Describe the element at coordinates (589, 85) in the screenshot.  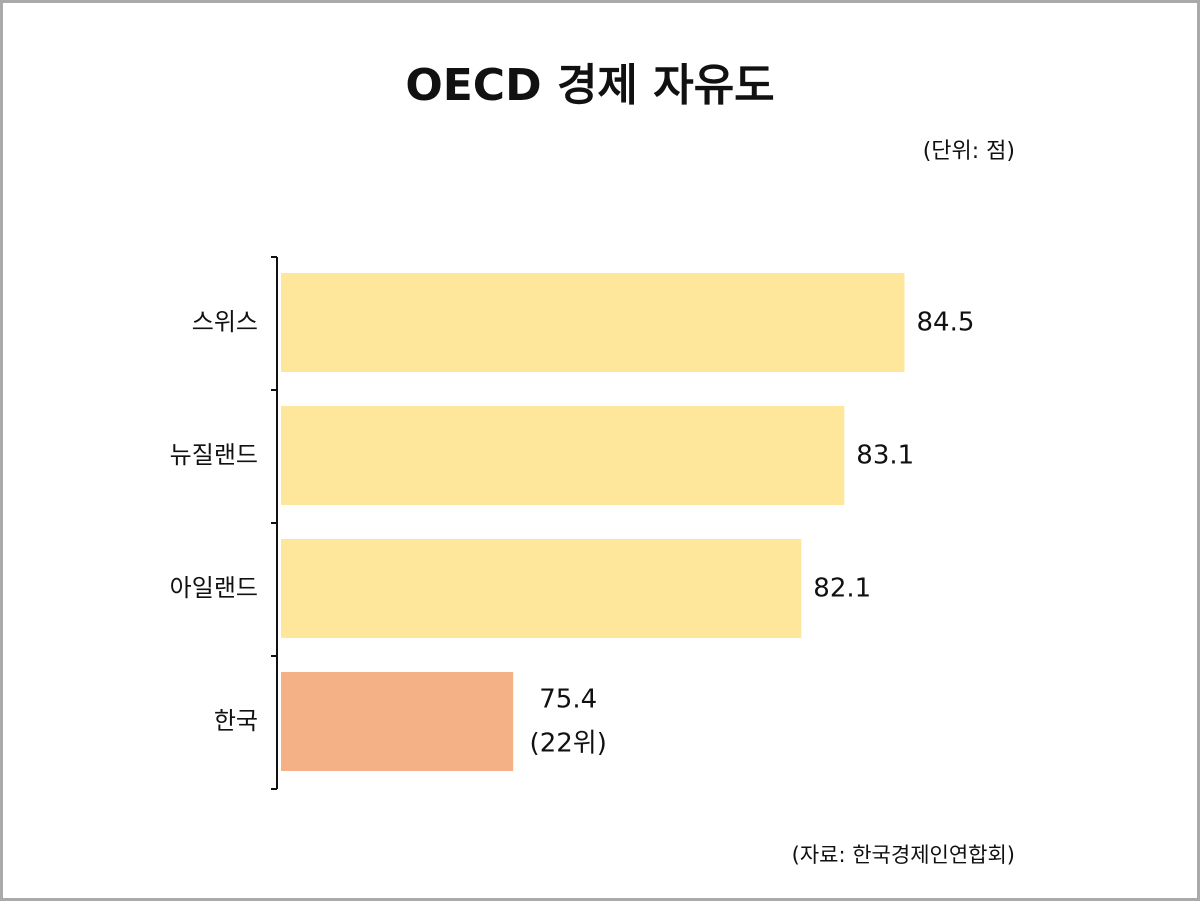
I see `chart-title: OECD 경제 자유도` at that location.